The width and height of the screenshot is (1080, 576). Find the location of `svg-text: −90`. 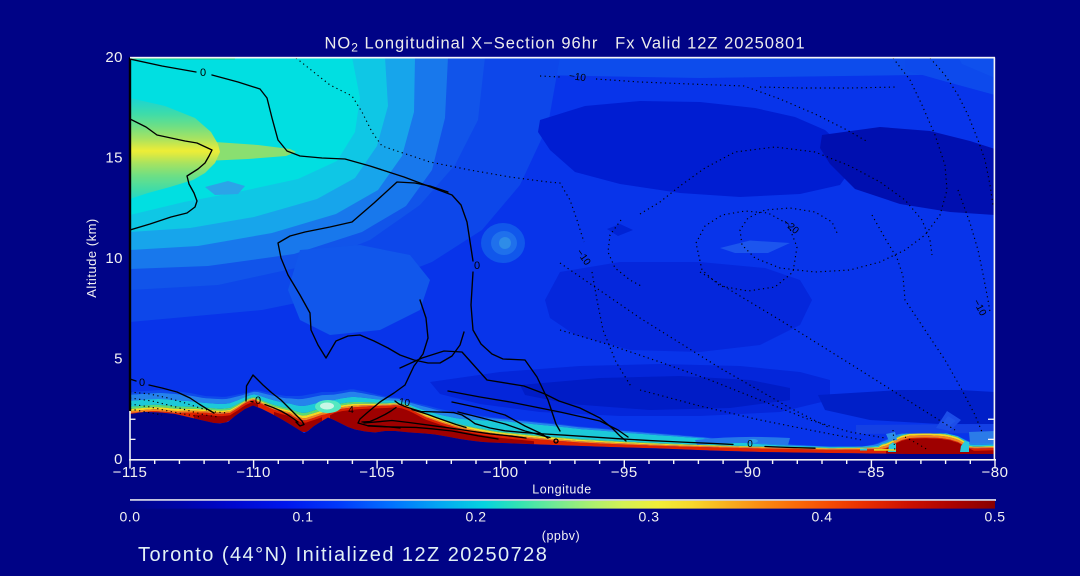

svg-text: −90 is located at coordinates (747, 472).